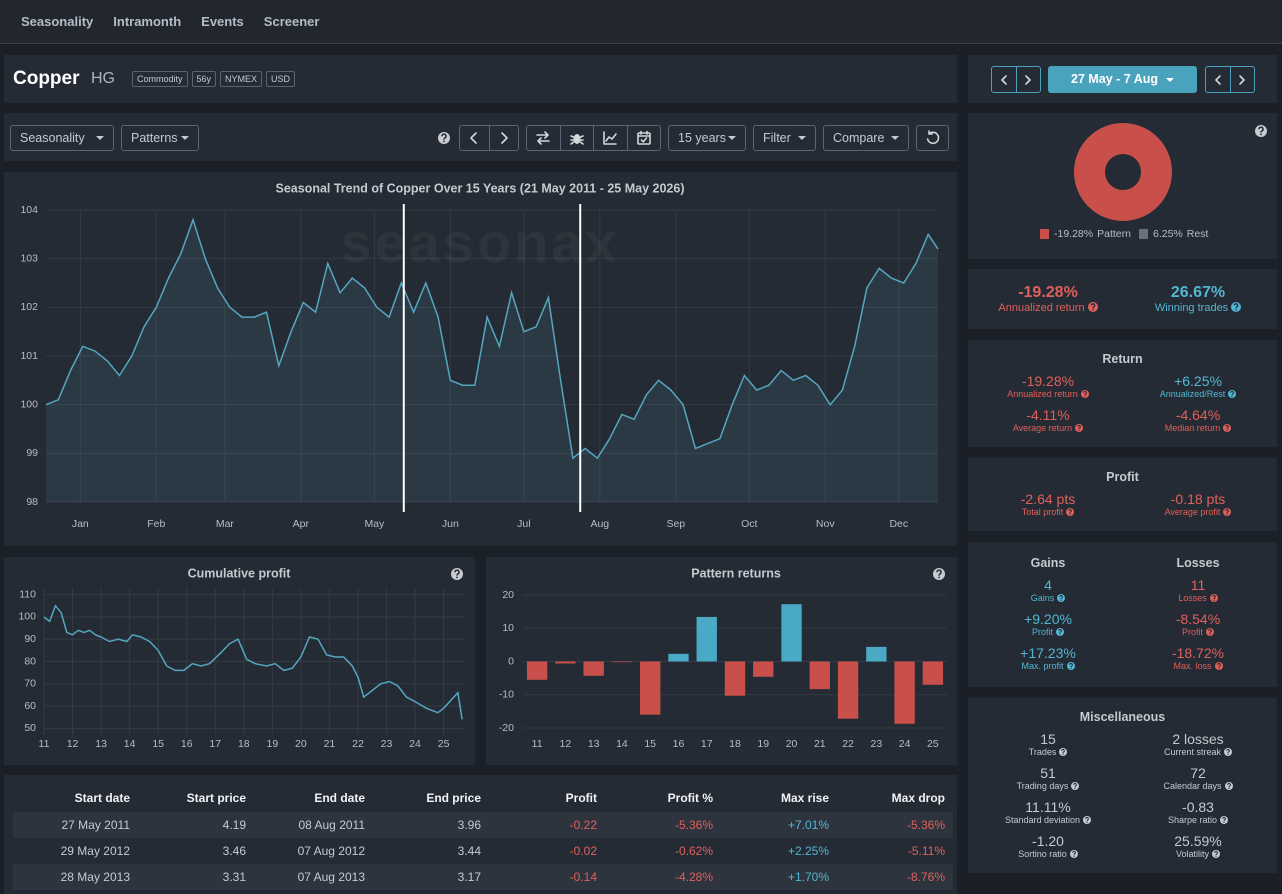 This screenshot has width=1282, height=894. I want to click on view-dropdown: Patterns, so click(160, 138).